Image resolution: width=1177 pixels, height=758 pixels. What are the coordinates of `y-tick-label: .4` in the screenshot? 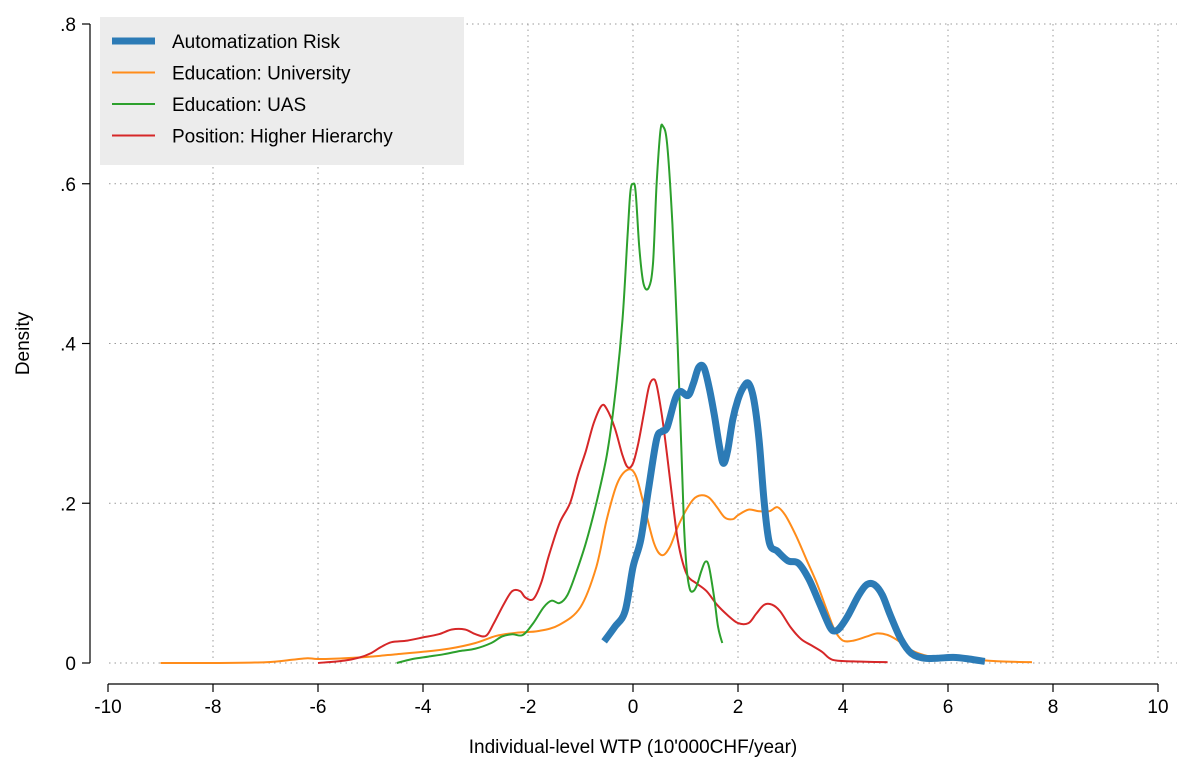 It's located at (68, 345).